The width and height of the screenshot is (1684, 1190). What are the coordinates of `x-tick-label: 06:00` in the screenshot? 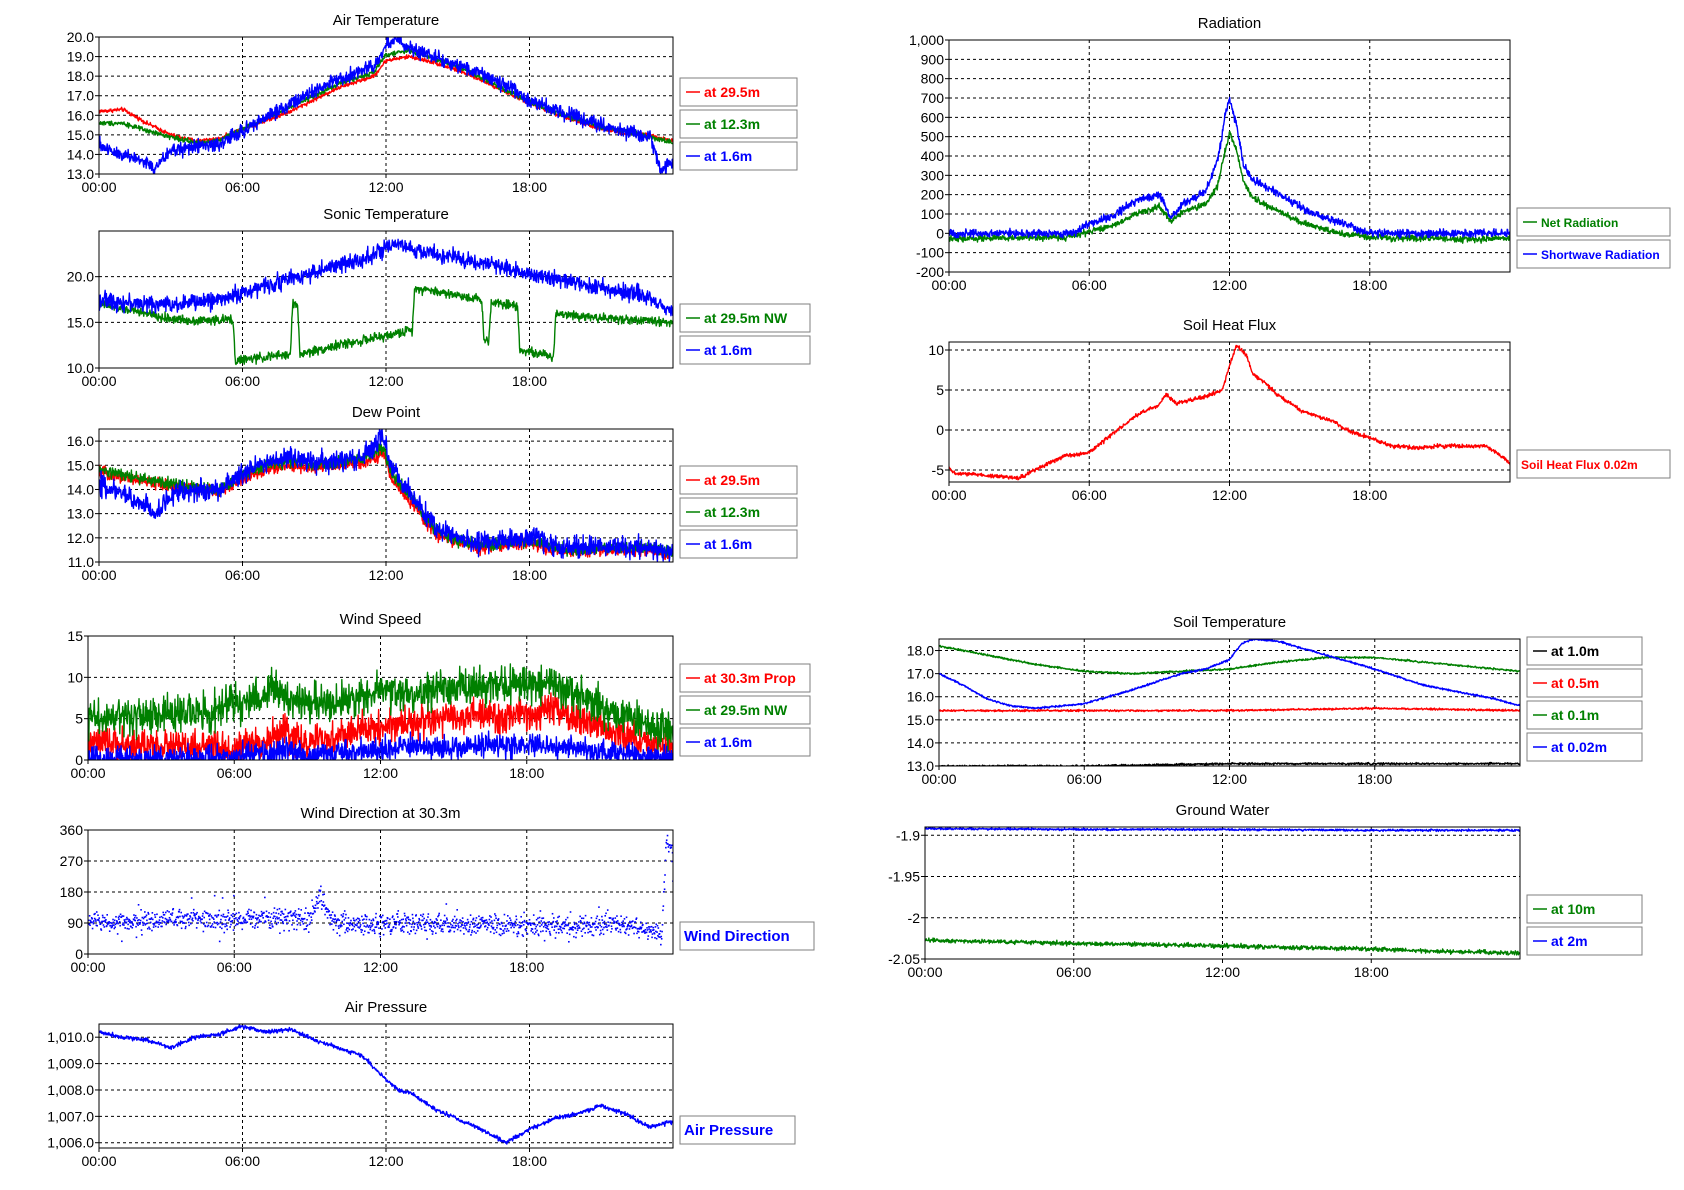 It's located at (242, 1161).